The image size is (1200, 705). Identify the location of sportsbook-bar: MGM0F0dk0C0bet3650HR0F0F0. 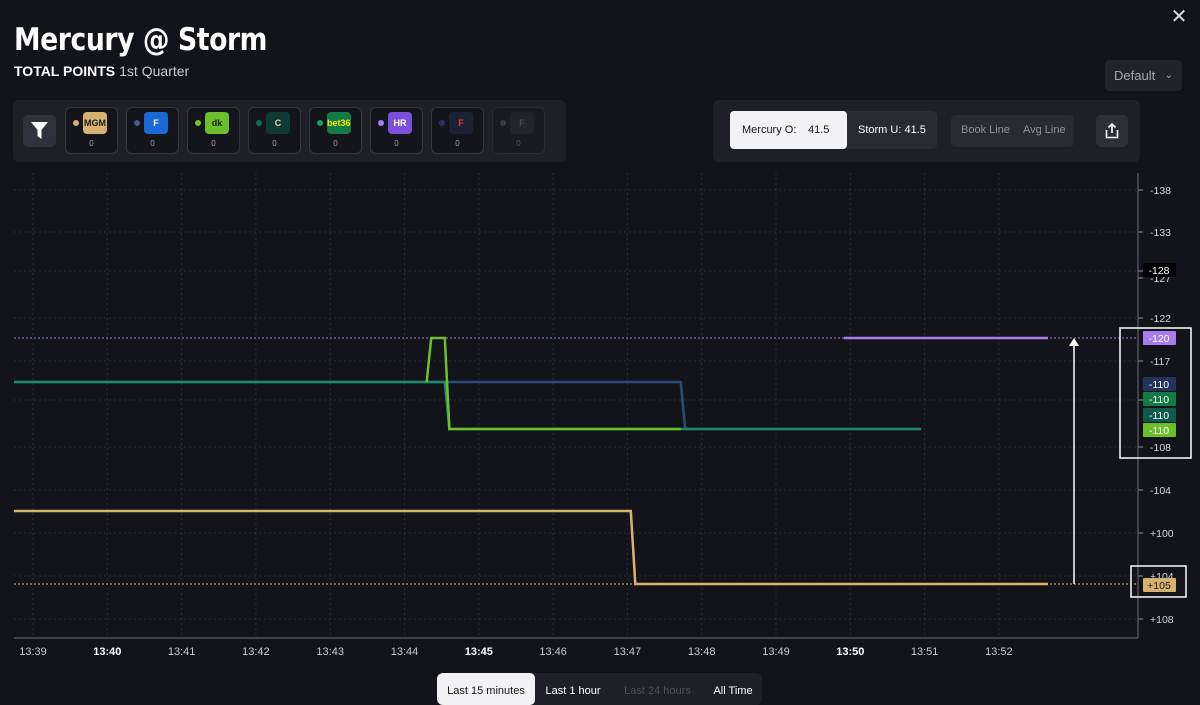
(289, 131).